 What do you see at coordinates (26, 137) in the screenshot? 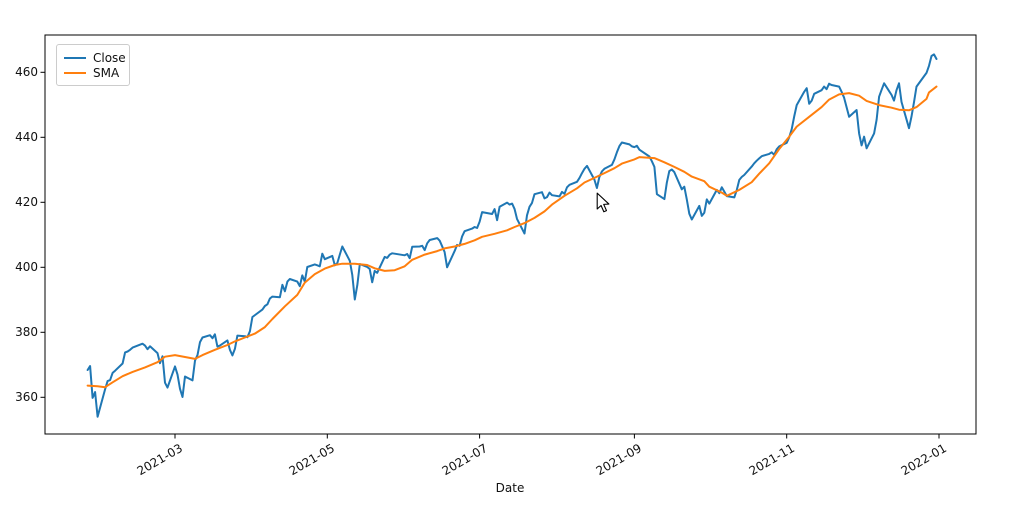
I see `y-tick-label: 440` at bounding box center [26, 137].